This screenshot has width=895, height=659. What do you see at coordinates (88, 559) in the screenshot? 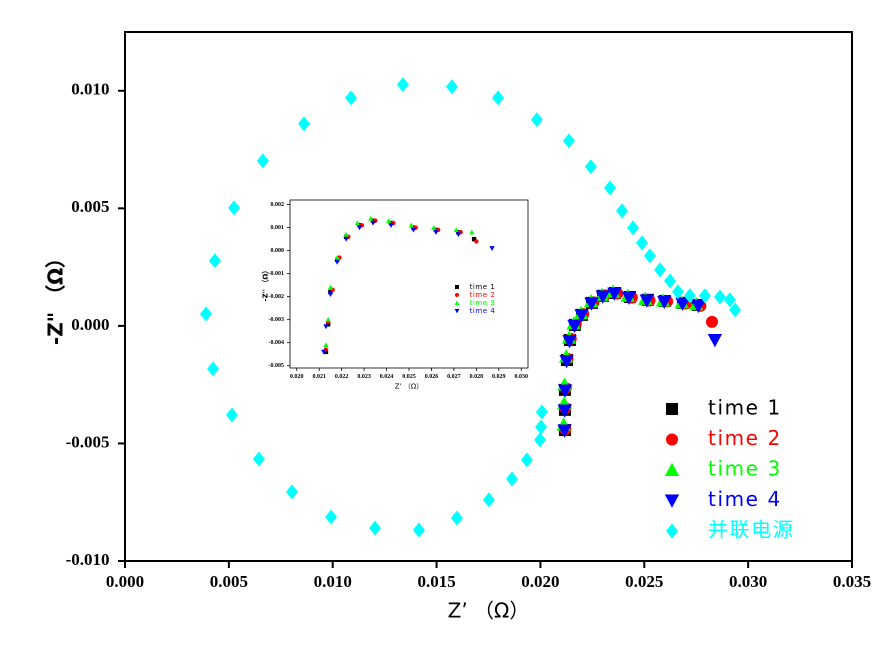
I see `y-tick-label: -0.010` at bounding box center [88, 559].